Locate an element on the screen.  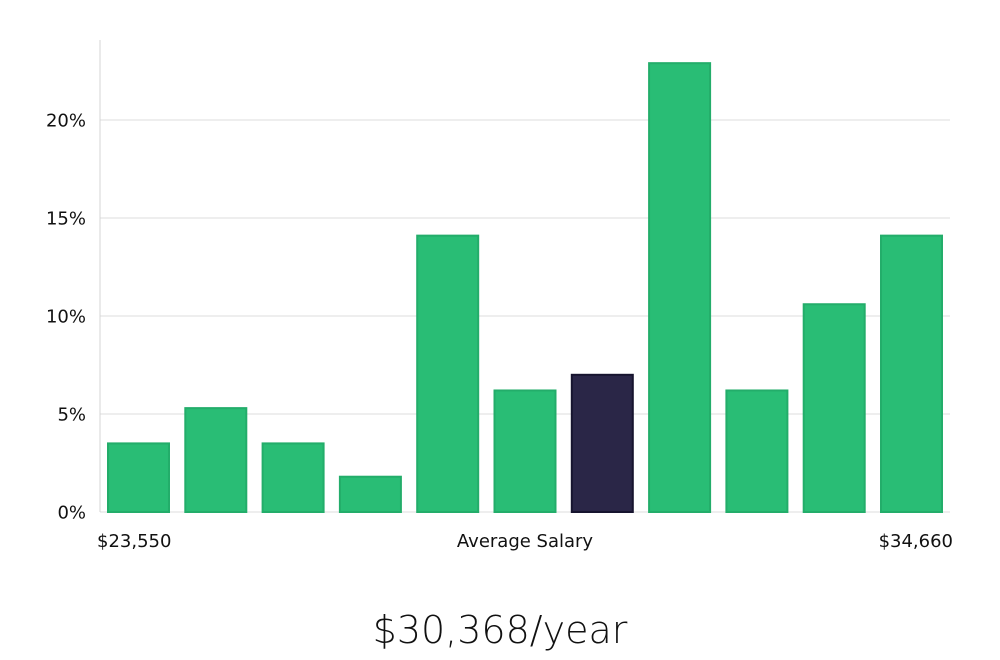
y-tick-label-5: 5% is located at coordinates (71, 415).